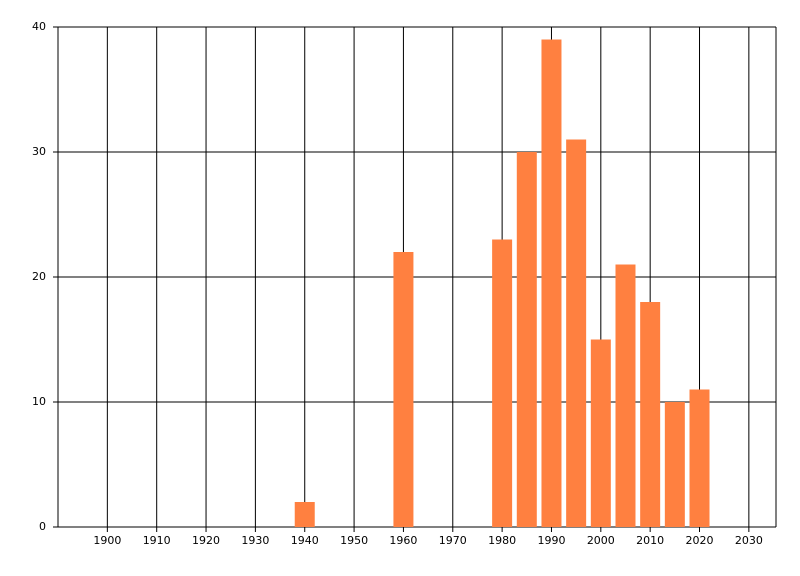  What do you see at coordinates (39, 276) in the screenshot?
I see `y-tick-label: 20` at bounding box center [39, 276].